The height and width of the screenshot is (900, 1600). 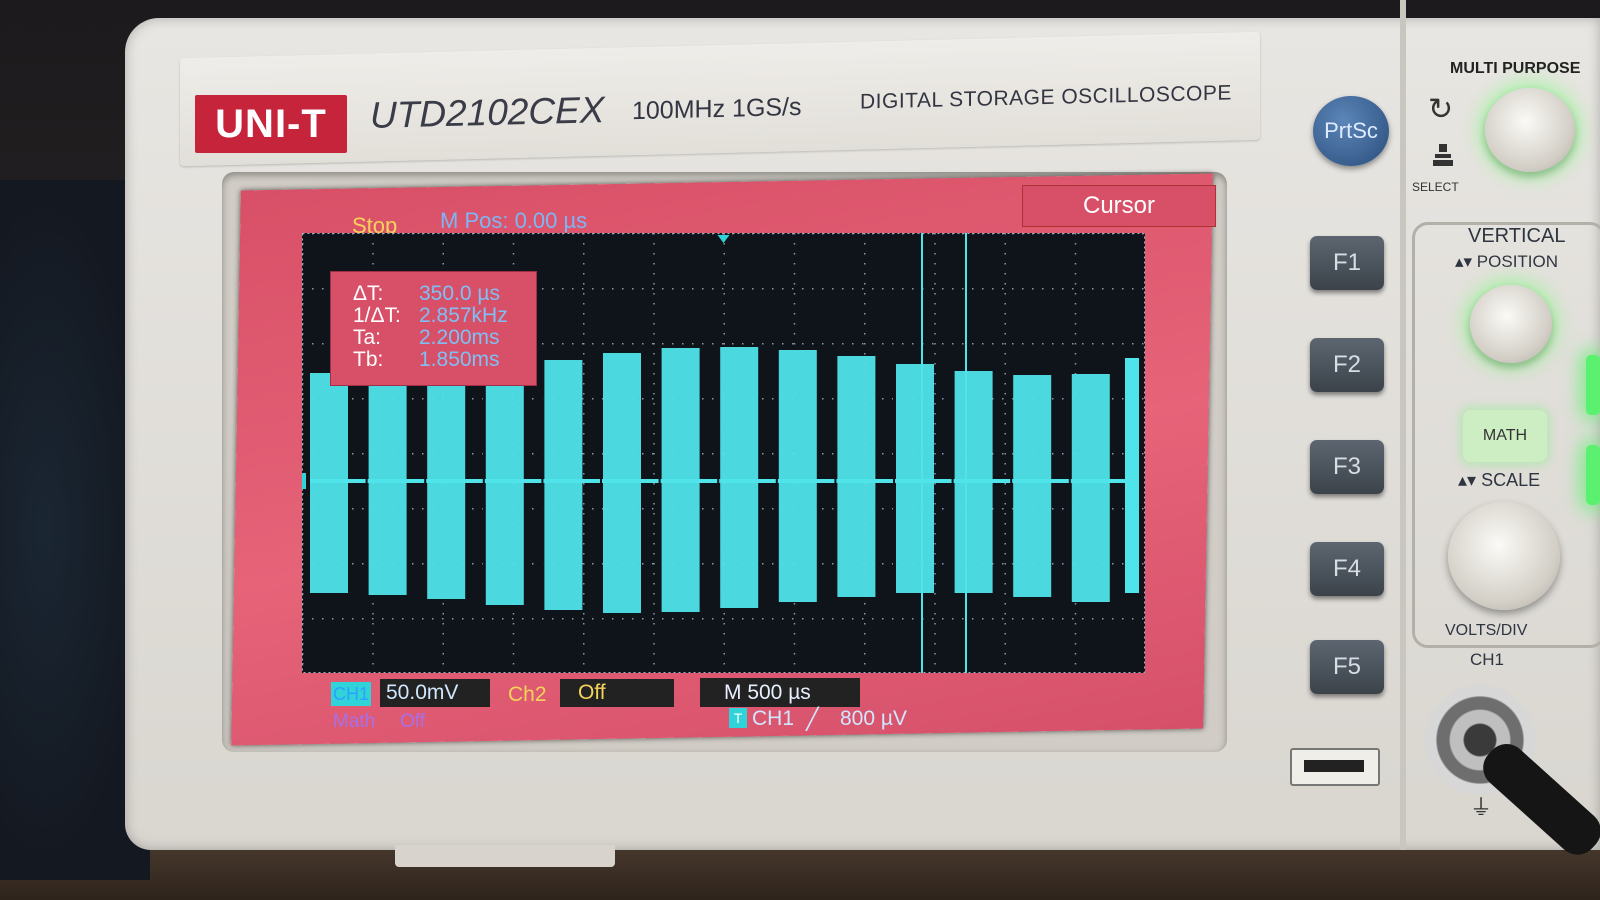 What do you see at coordinates (1443, 155) in the screenshot?
I see `select-icon` at bounding box center [1443, 155].